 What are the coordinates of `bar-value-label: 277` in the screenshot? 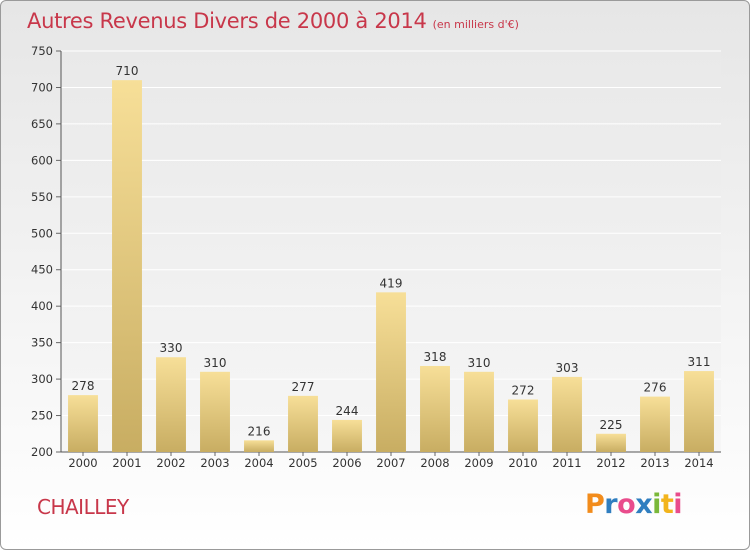 It's located at (303, 387).